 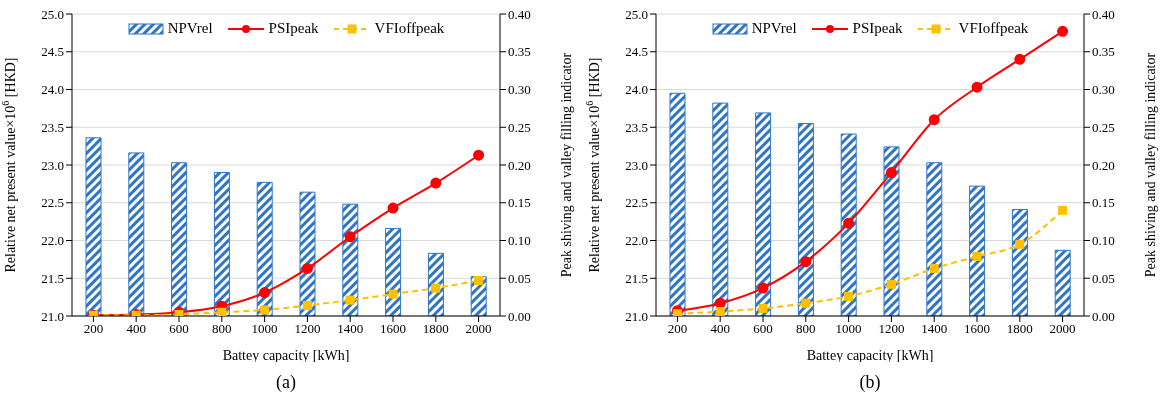 What do you see at coordinates (286, 382) in the screenshot?
I see `text: (a)` at bounding box center [286, 382].